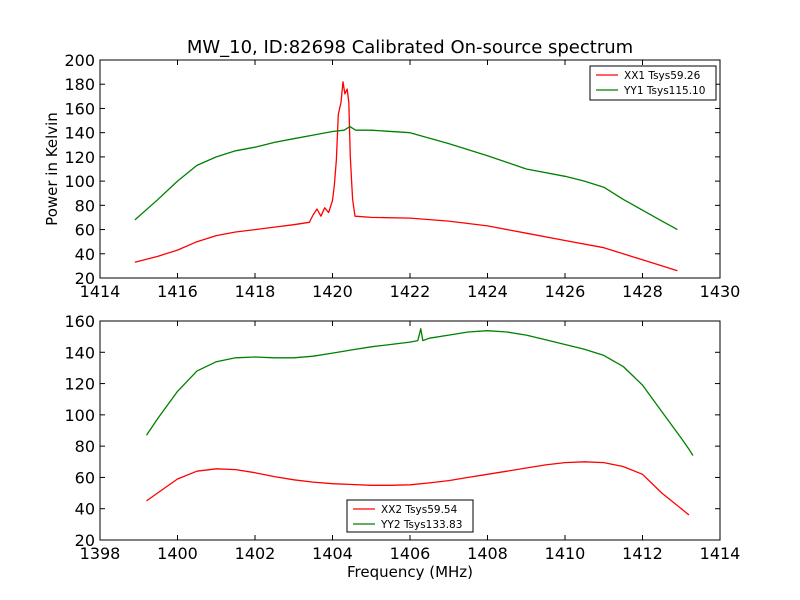 The width and height of the screenshot is (800, 600). What do you see at coordinates (487, 291) in the screenshot?
I see `x-tick-label: 1424` at bounding box center [487, 291].